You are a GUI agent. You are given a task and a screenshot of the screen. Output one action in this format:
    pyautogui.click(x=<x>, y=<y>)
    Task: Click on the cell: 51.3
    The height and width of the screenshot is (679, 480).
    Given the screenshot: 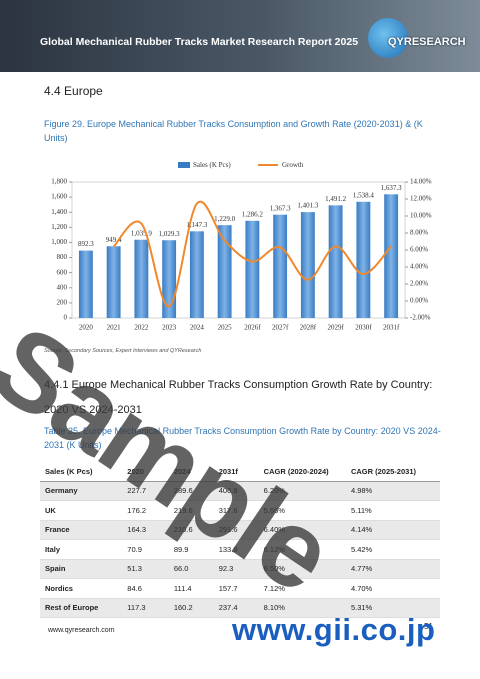 What is the action you would take?
    pyautogui.click(x=145, y=569)
    